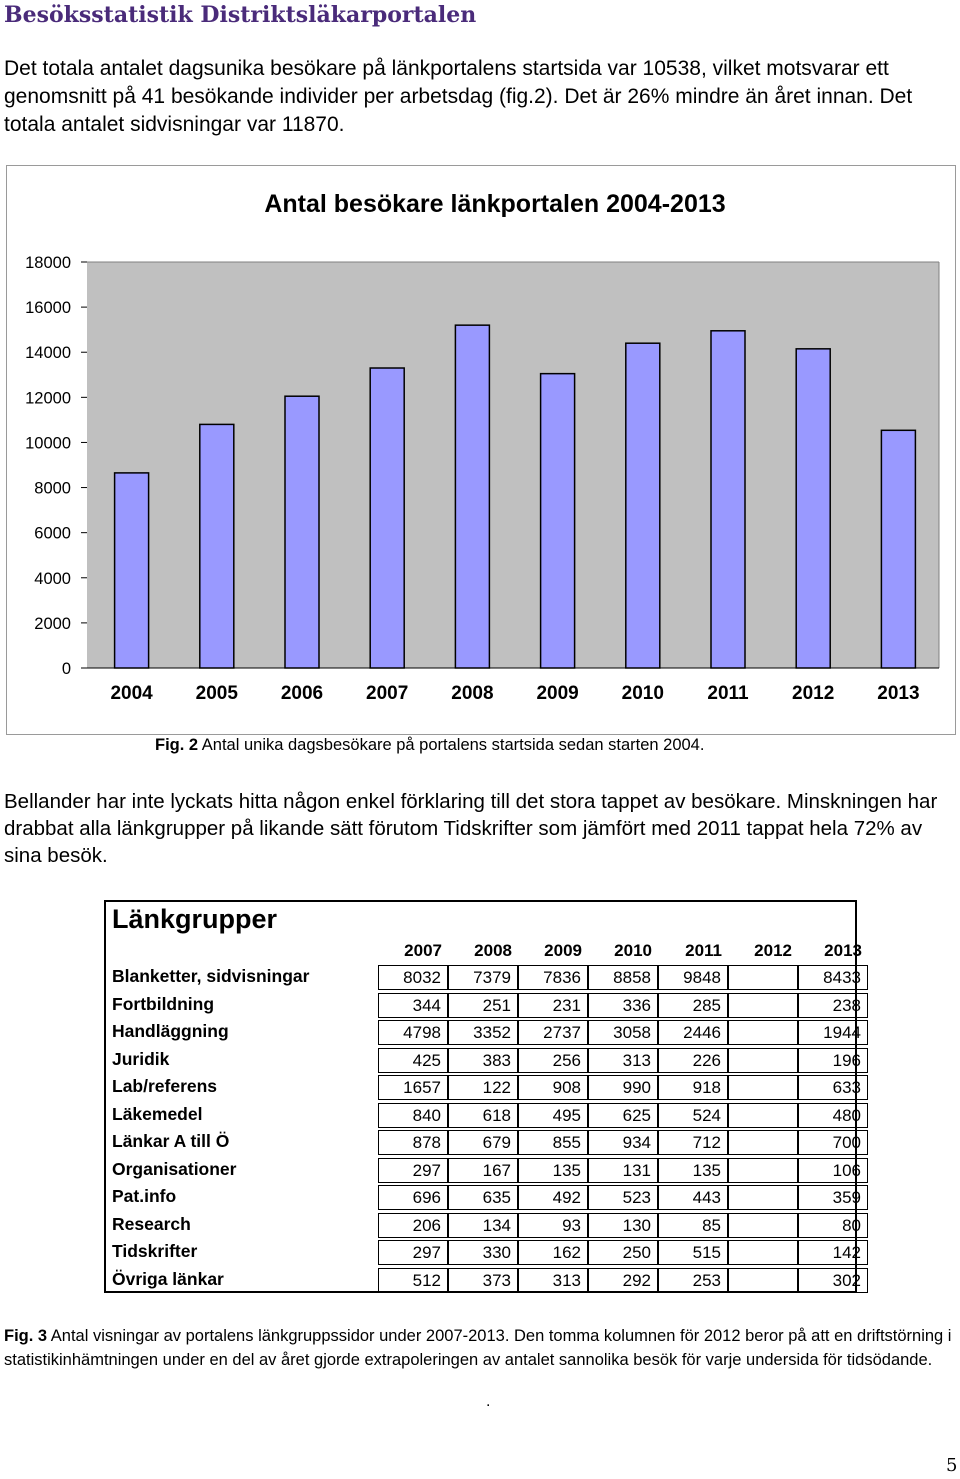  What do you see at coordinates (553, 1197) in the screenshot?
I see `table-cell: 492` at bounding box center [553, 1197].